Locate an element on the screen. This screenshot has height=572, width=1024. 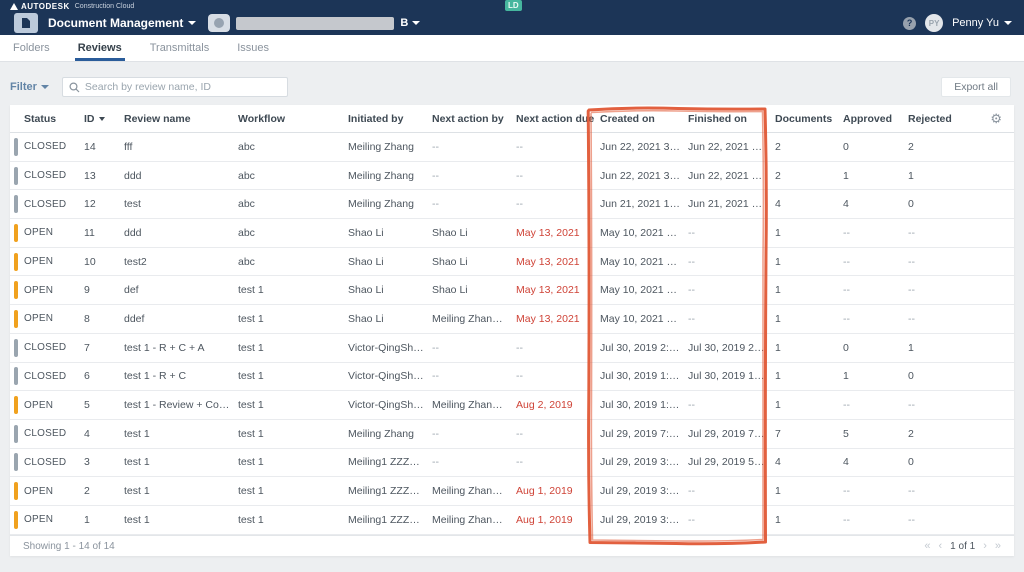
next-page-icon: › is located at coordinates (985, 546).